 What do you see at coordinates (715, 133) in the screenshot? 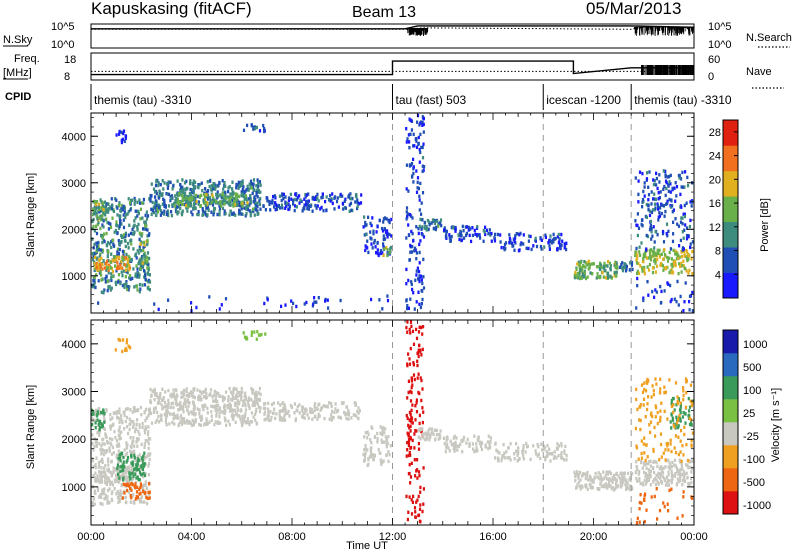
I see `power-colorbar-label-tick: 28` at bounding box center [715, 133].